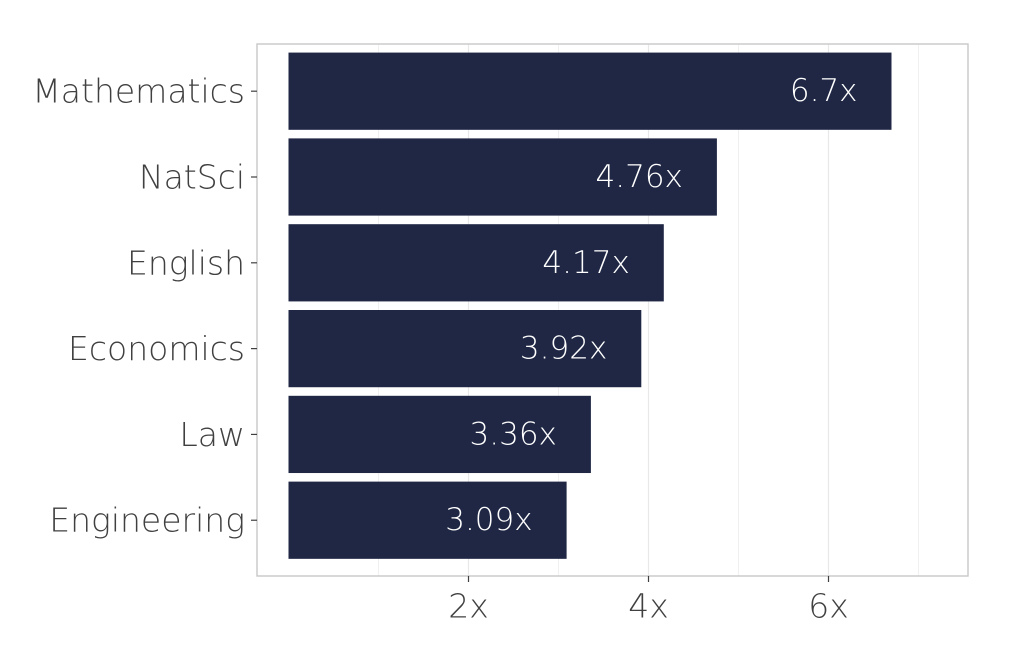  I want to click on x-tick-label: 4x, so click(648, 606).